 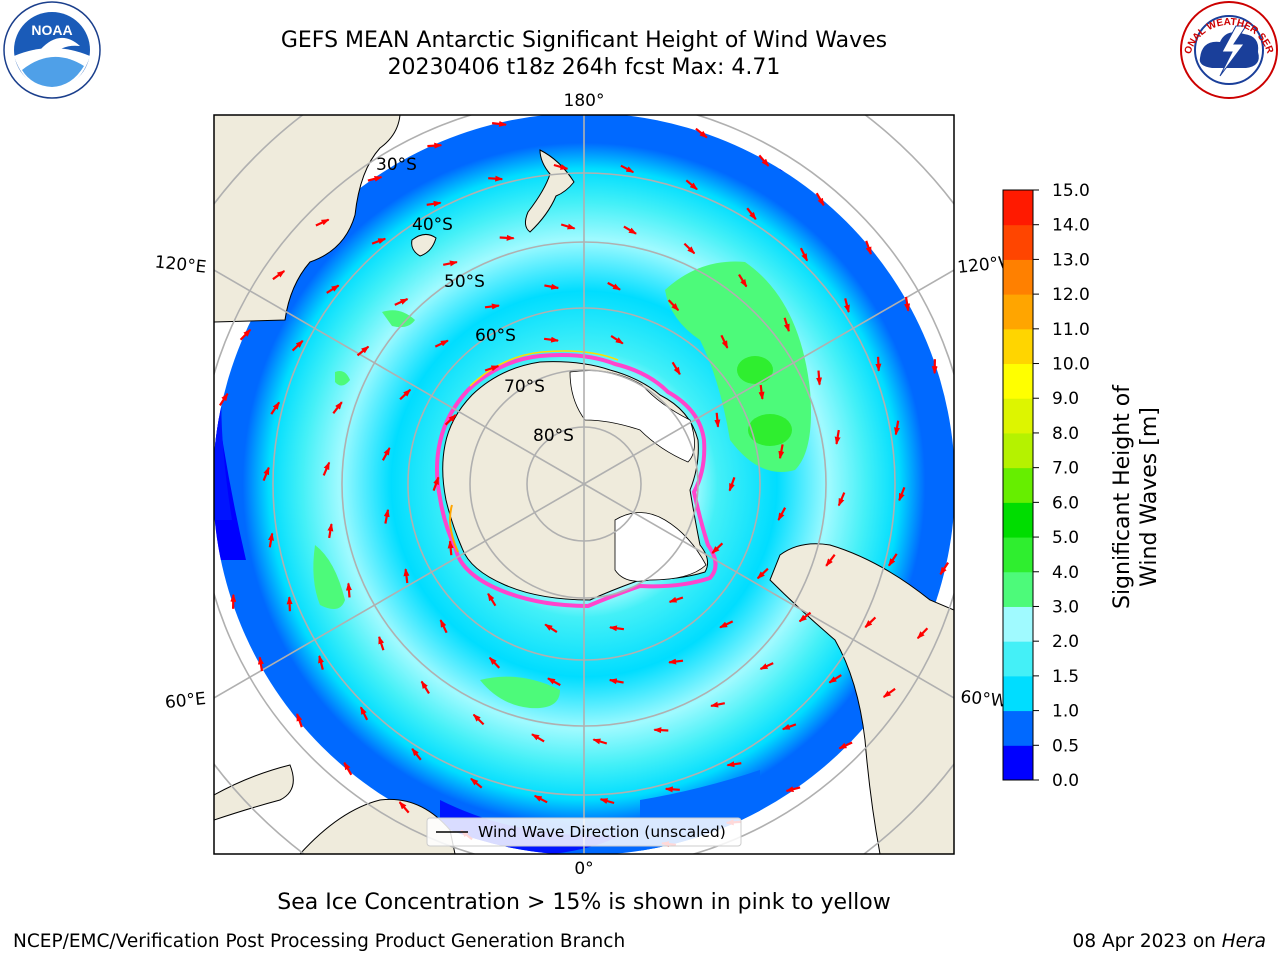 What do you see at coordinates (1065, 642) in the screenshot?
I see `colorbar-tick-label: 2.0` at bounding box center [1065, 642].